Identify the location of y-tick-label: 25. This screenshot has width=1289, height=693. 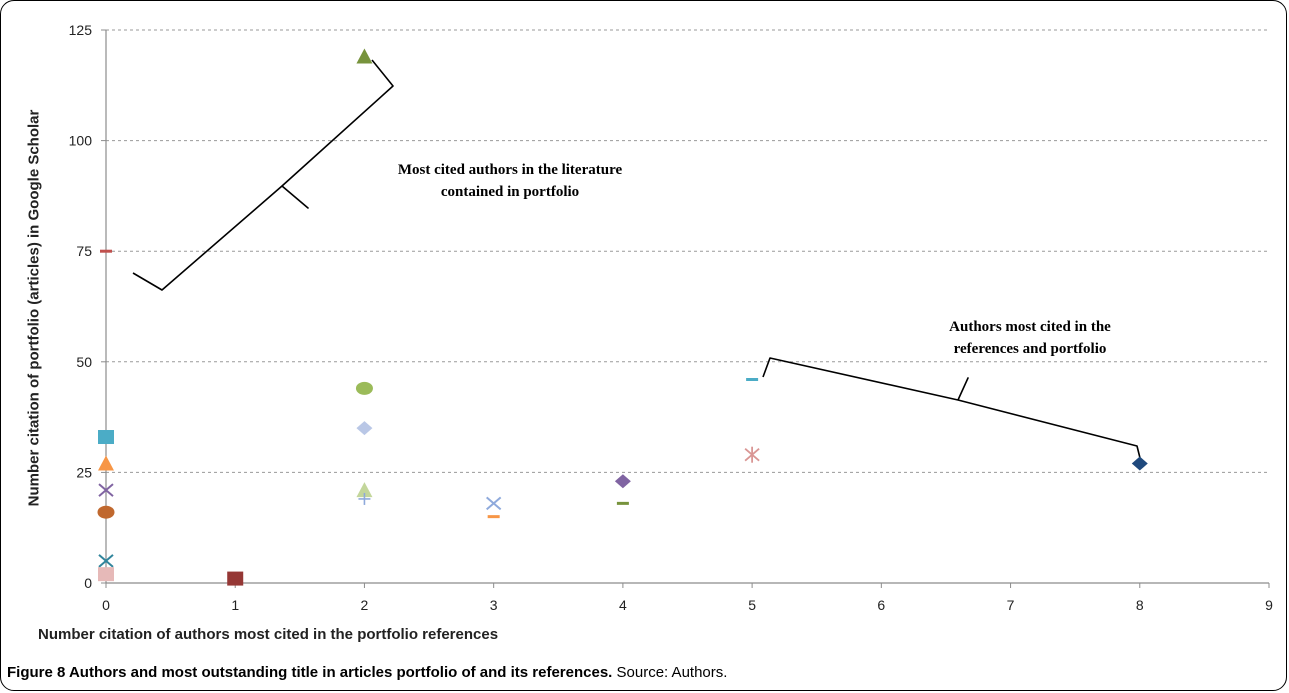
(84, 472).